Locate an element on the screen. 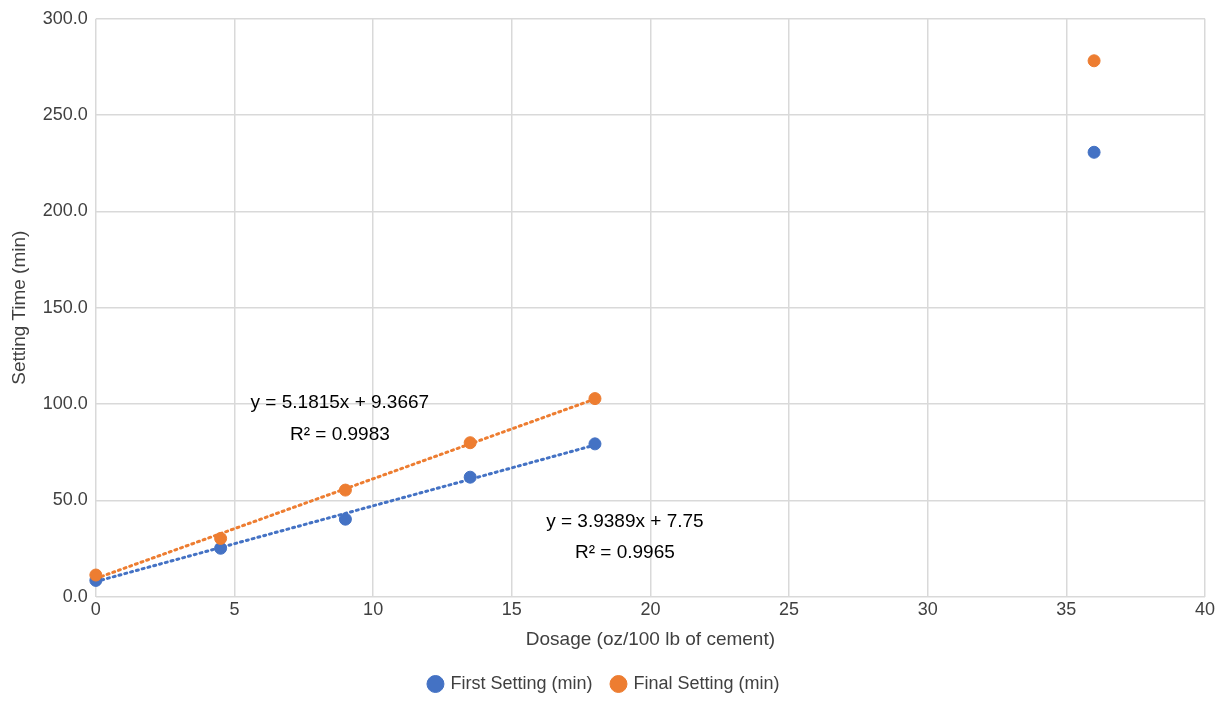 This screenshot has height=711, width=1227. legend-label: First Setting (min) is located at coordinates (521, 682).